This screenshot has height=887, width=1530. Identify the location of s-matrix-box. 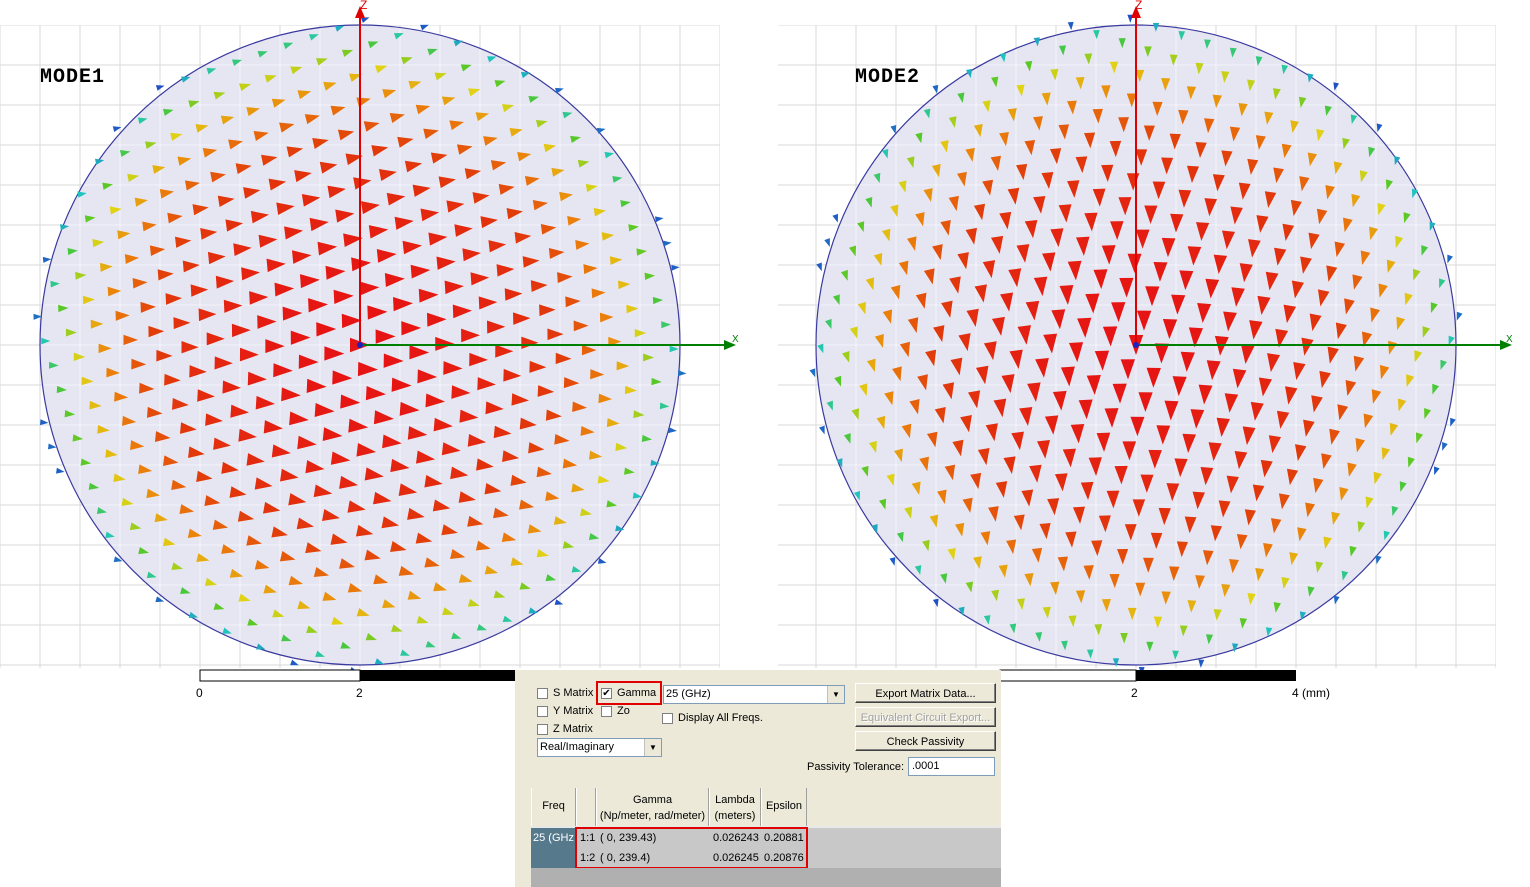
(542, 693).